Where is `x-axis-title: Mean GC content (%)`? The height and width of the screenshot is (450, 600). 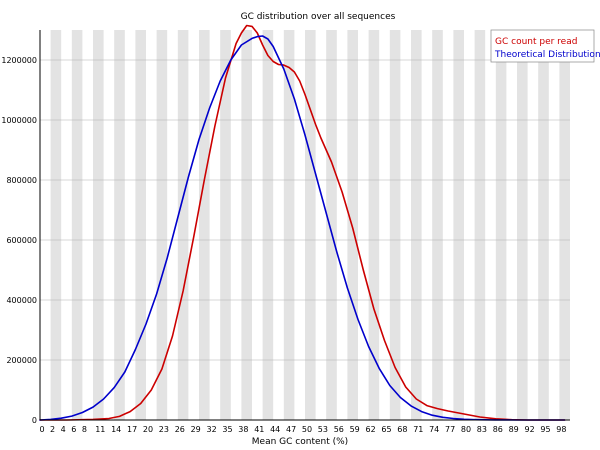
x-axis-title: Mean GC content (%) is located at coordinates (300, 442).